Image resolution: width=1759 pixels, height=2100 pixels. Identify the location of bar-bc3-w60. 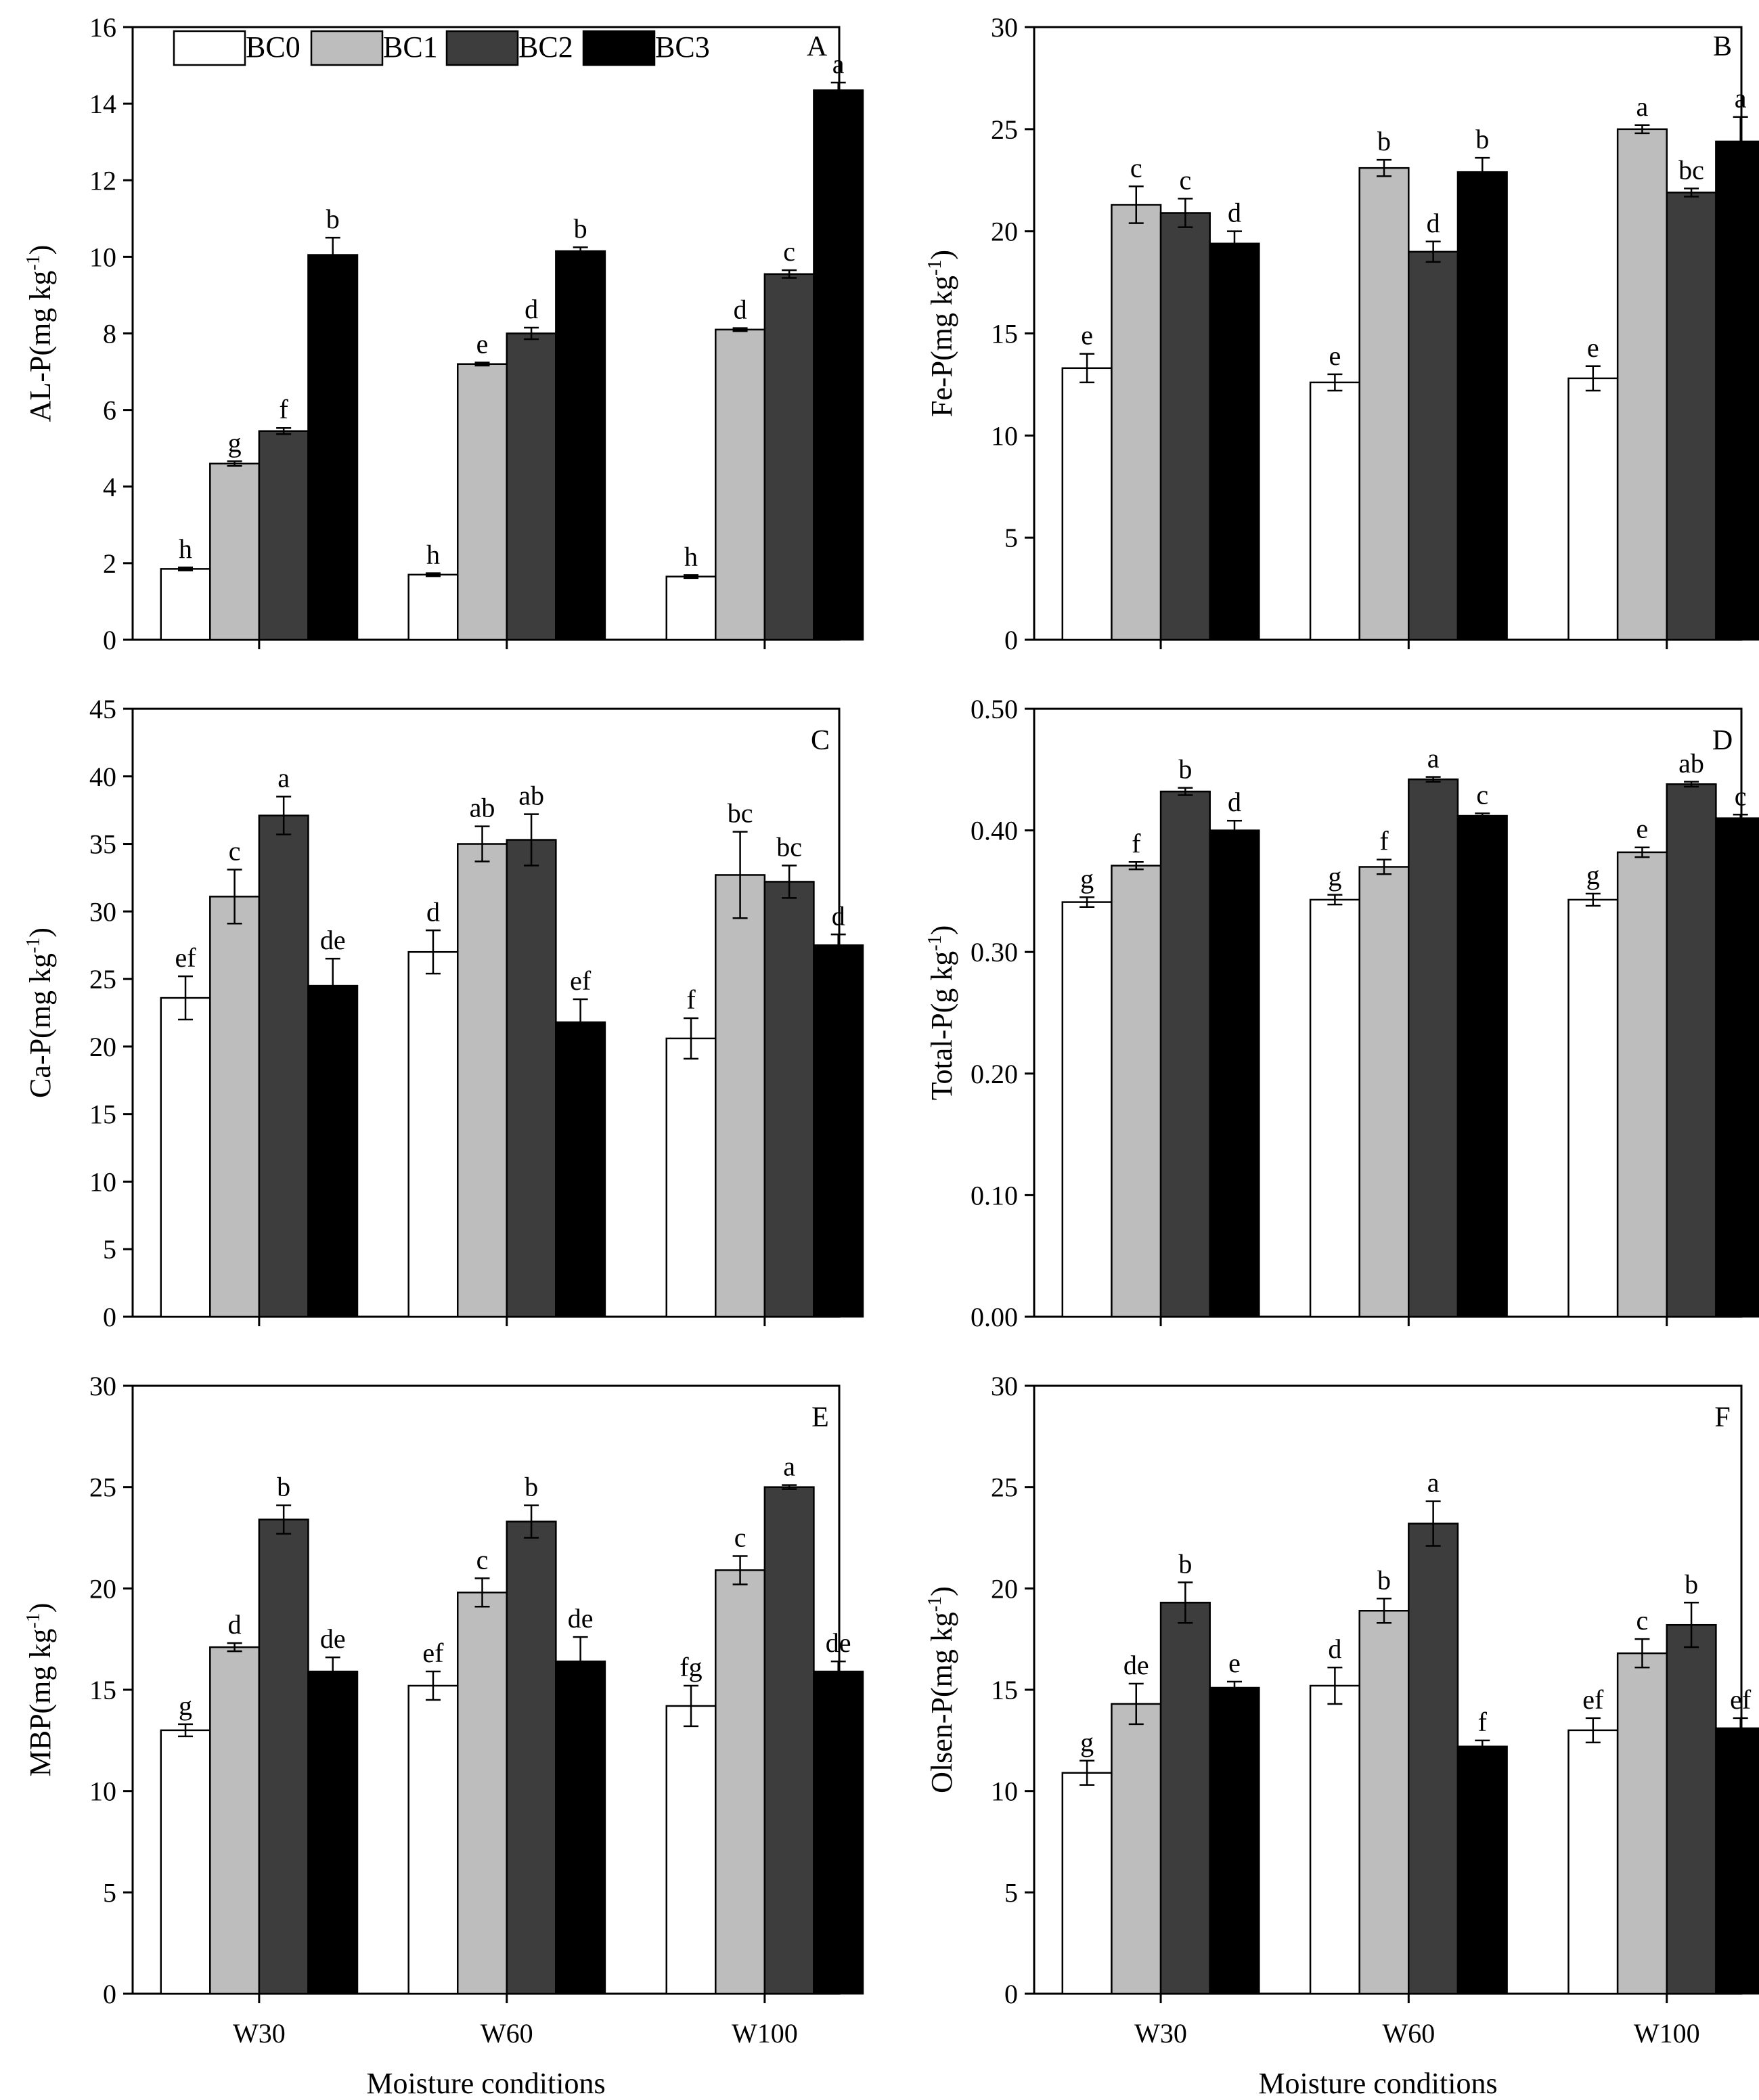
(581, 445).